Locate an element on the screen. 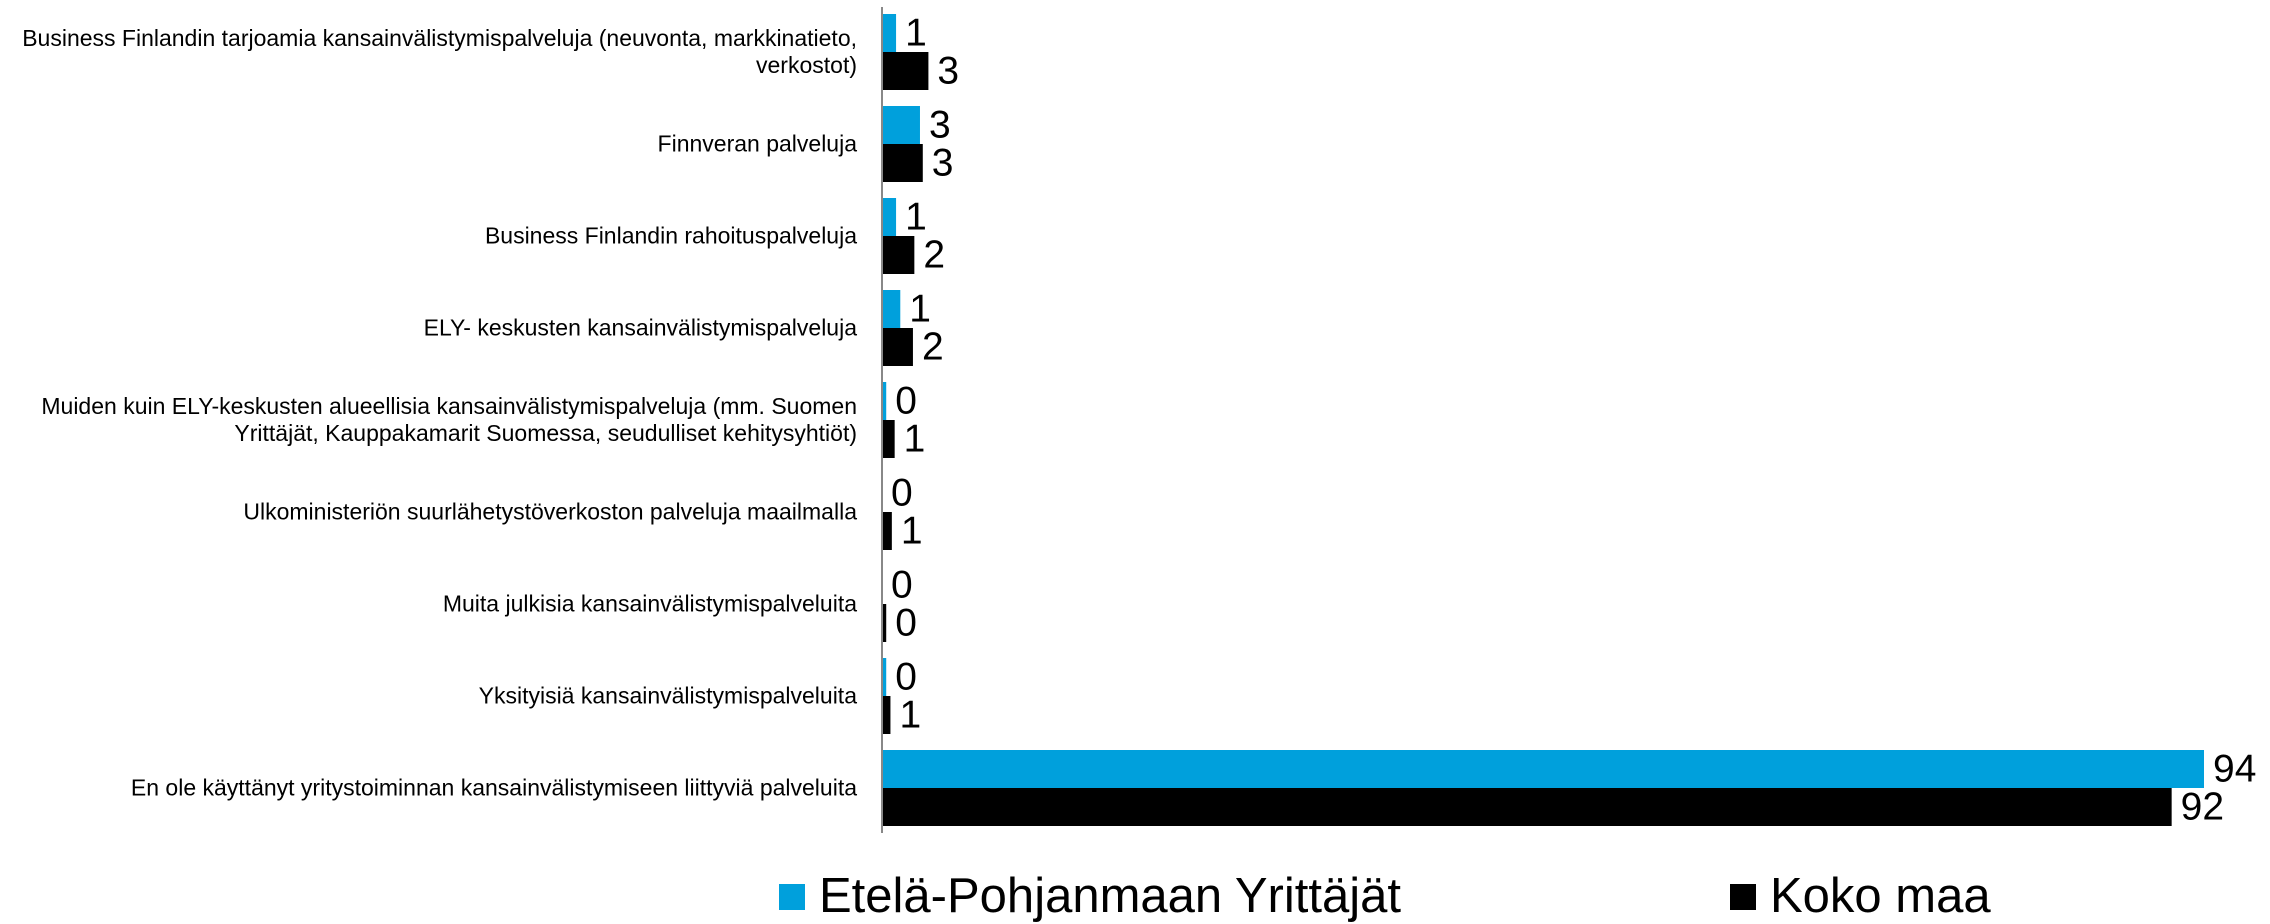 This screenshot has height=924, width=2270. category-label: Finnveran palveluja is located at coordinates (757, 143).